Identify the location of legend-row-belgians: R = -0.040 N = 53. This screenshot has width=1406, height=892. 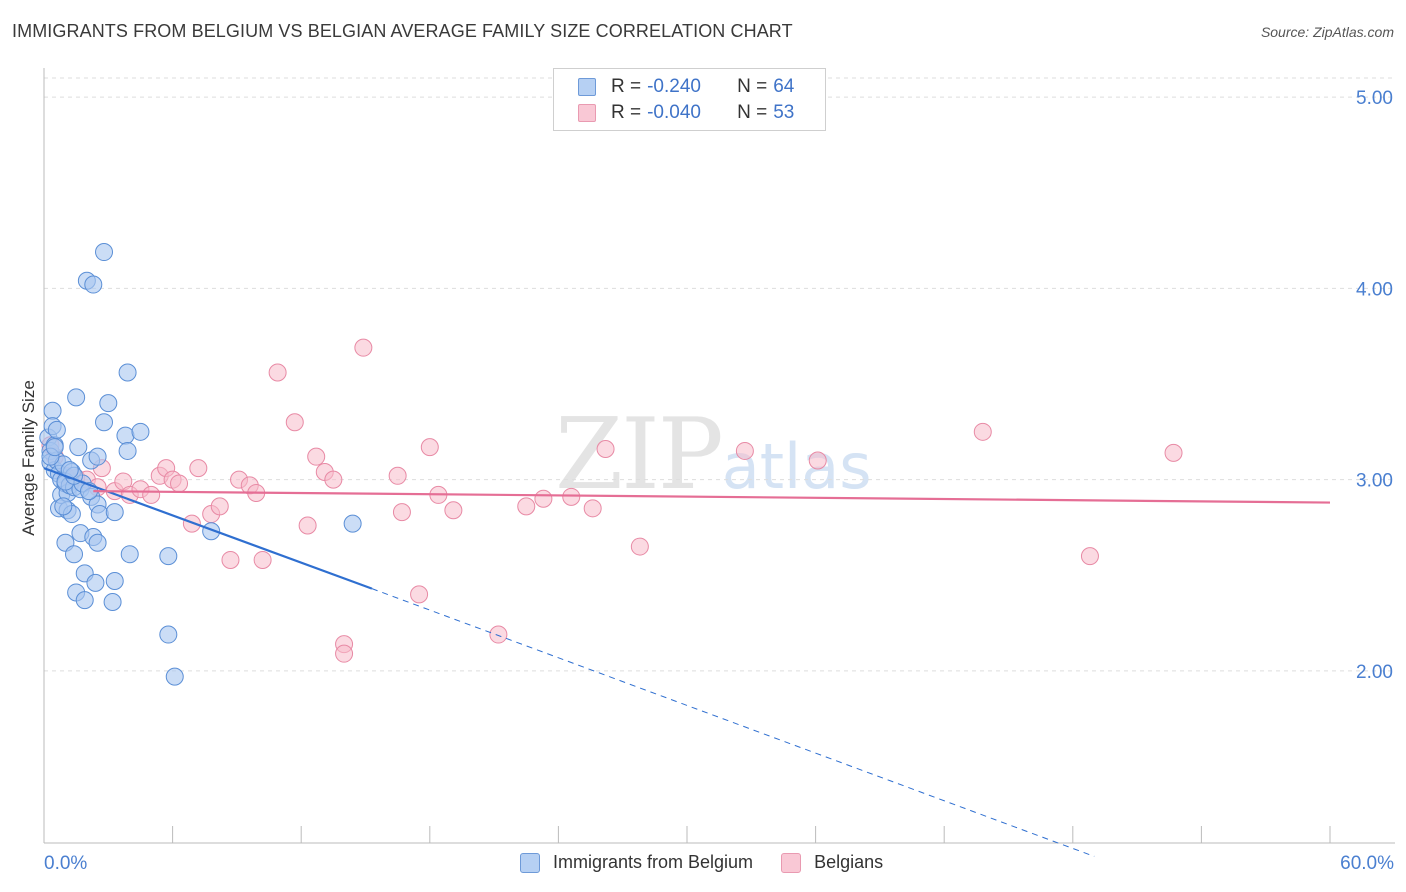
(686, 113).